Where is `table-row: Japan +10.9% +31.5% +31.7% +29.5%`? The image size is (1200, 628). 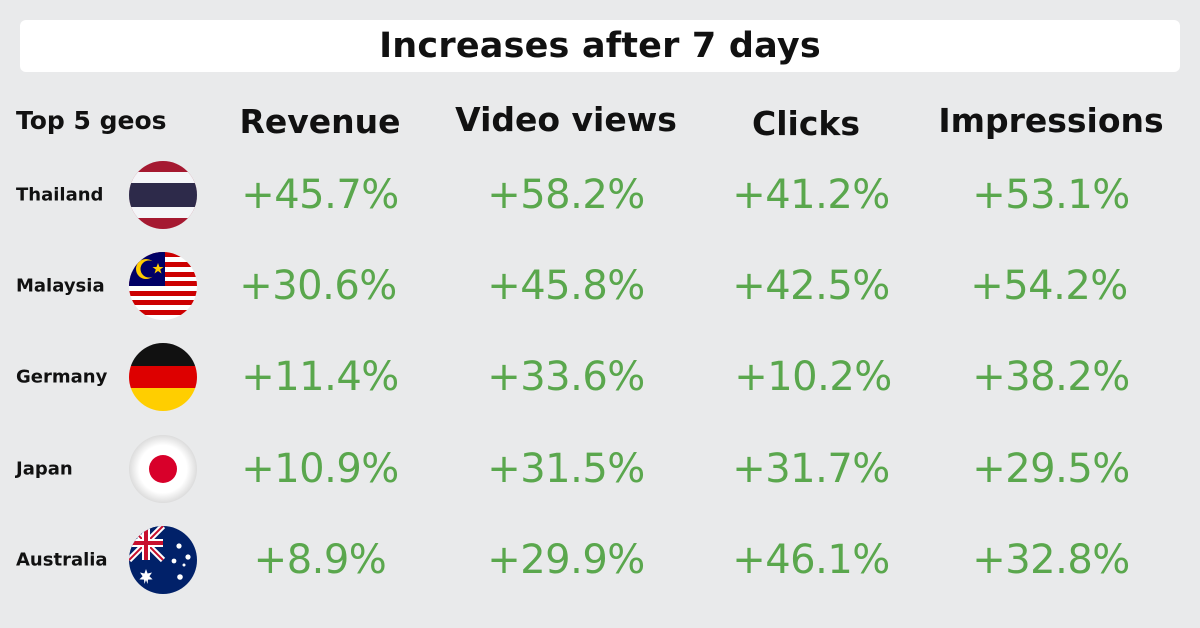
table-row: Japan +10.9% +31.5% +31.7% +29.5% is located at coordinates (600, 469).